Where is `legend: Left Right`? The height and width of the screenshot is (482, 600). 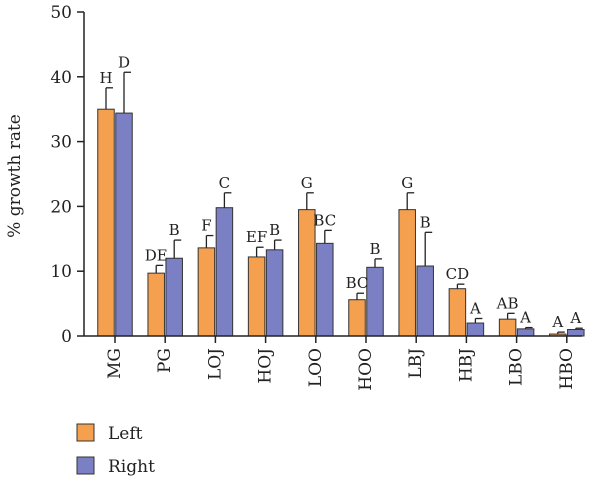 legend: Left Right is located at coordinates (115, 450).